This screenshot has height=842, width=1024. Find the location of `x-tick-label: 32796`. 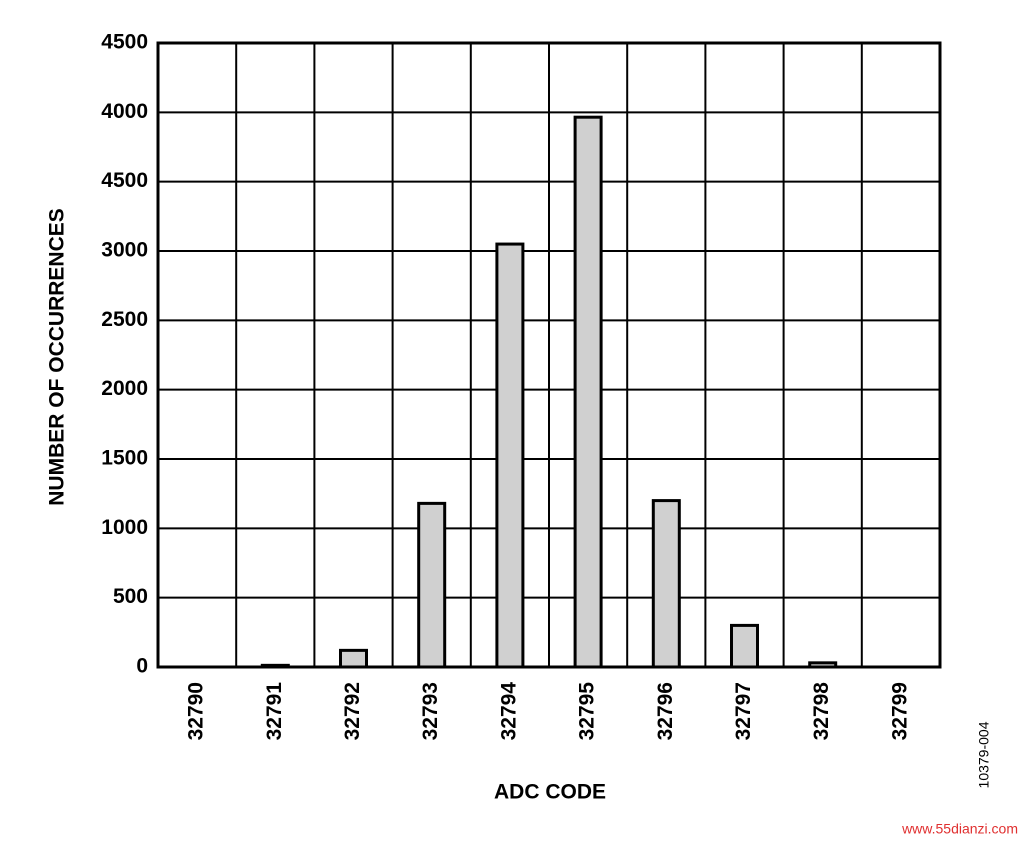

x-tick-label: 32796 is located at coordinates (665, 711).